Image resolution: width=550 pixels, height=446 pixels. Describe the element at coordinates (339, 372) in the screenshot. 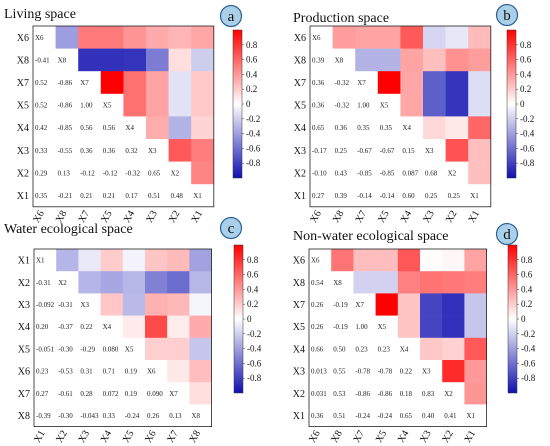

I see `cell-value-label: 0.55` at that location.